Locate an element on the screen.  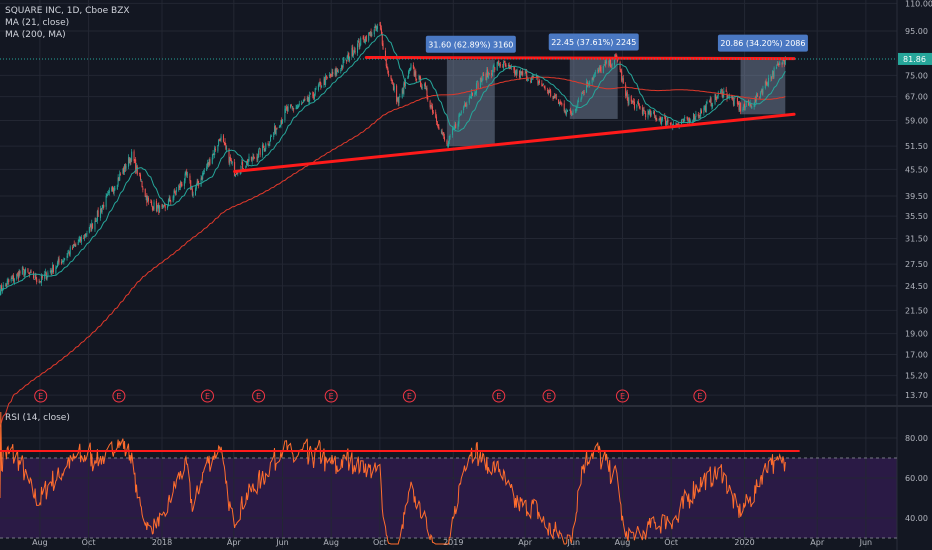
x-tick-label: 2018 is located at coordinates (162, 542).